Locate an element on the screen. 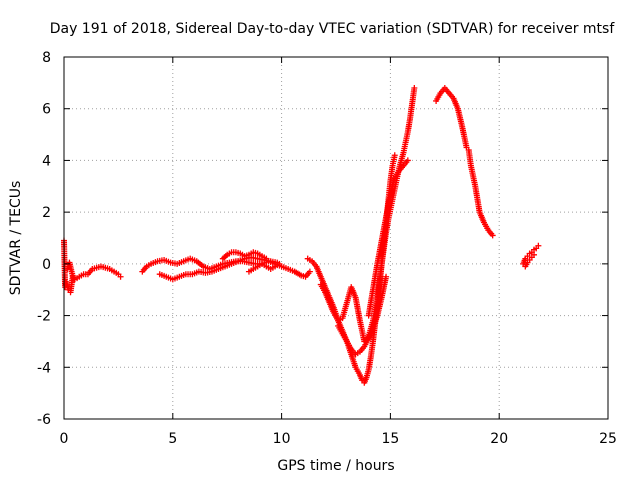 Image resolution: width=640 pixels, height=485 pixels. sat-track-m is located at coordinates (530, 260).